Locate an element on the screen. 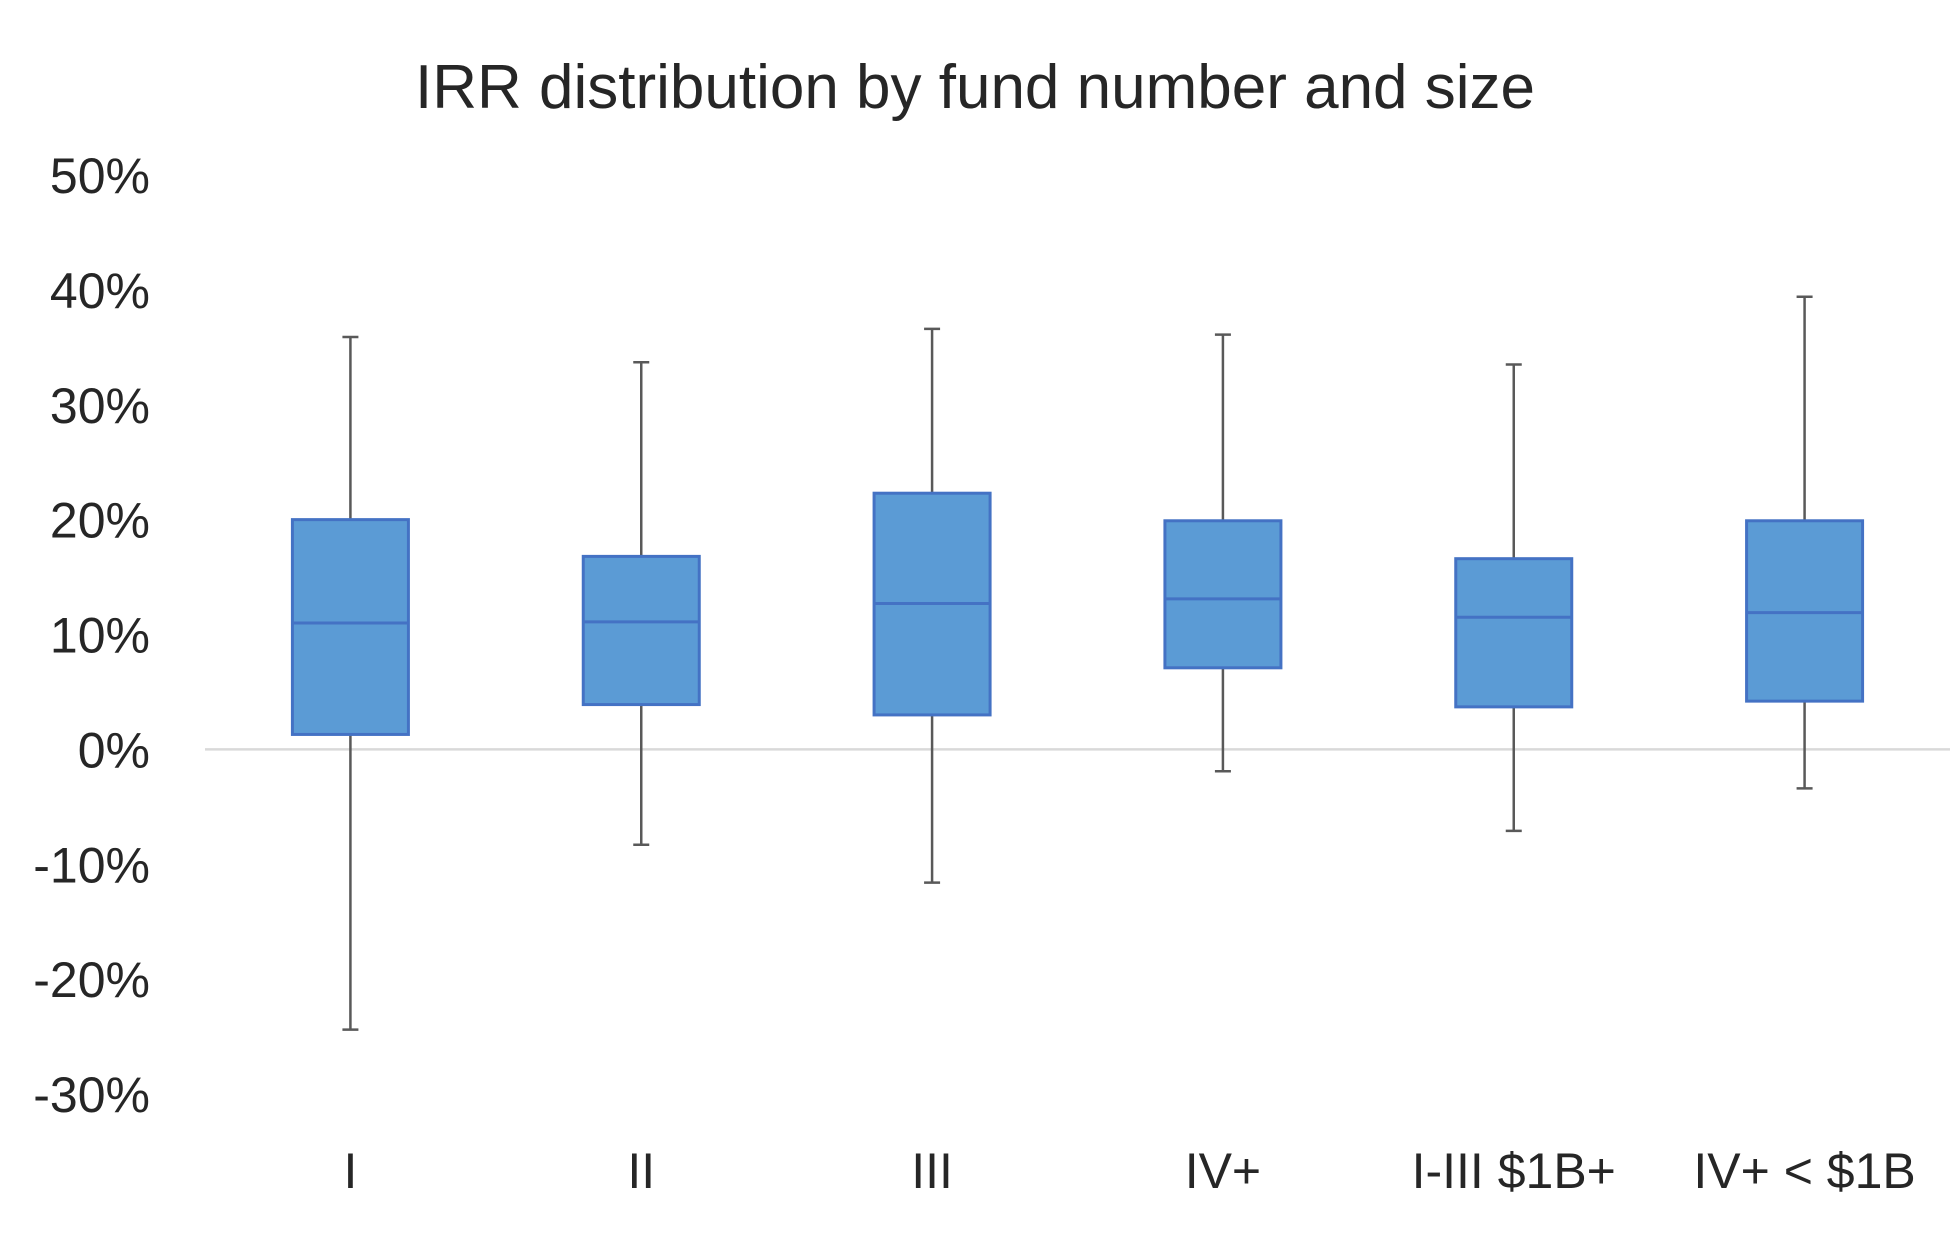 Image resolution: width=1957 pixels, height=1255 pixels. x-axis-labels: I II III IV+ I-III $1B+ IV+ < $1B is located at coordinates (1129, 1171).